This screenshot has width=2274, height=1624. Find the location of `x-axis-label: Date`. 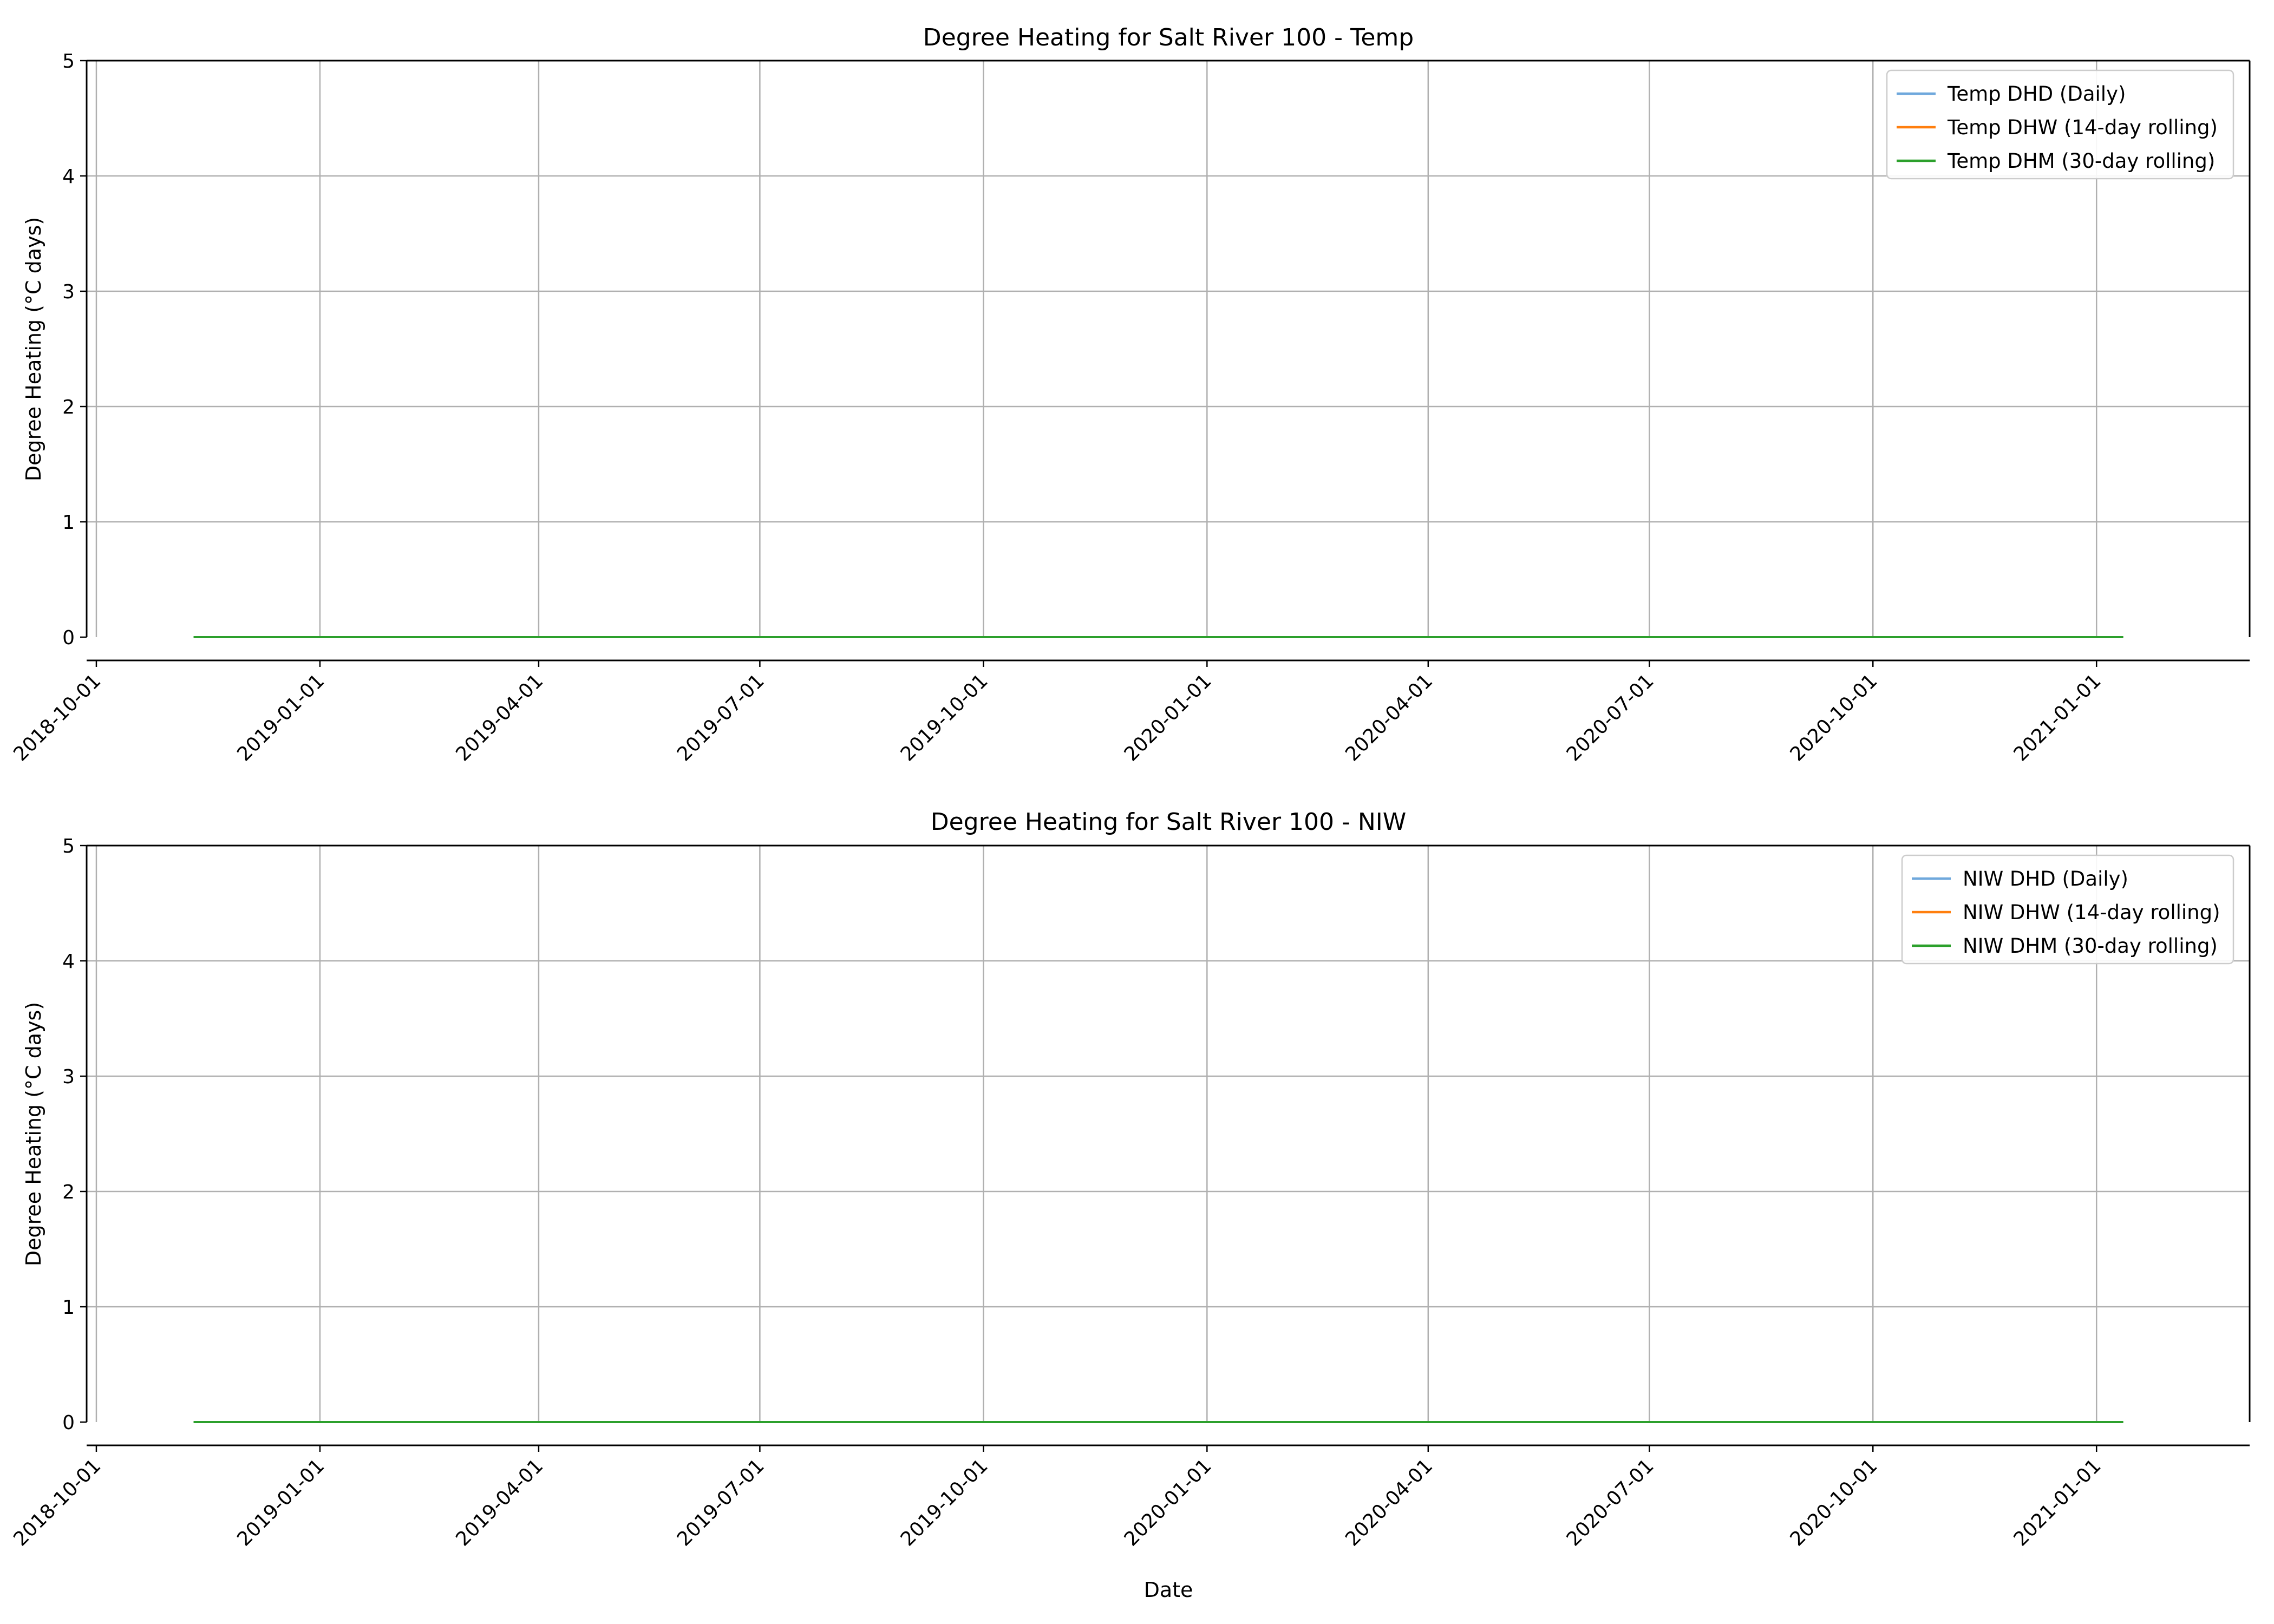

x-axis-label: Date is located at coordinates (1168, 1590).